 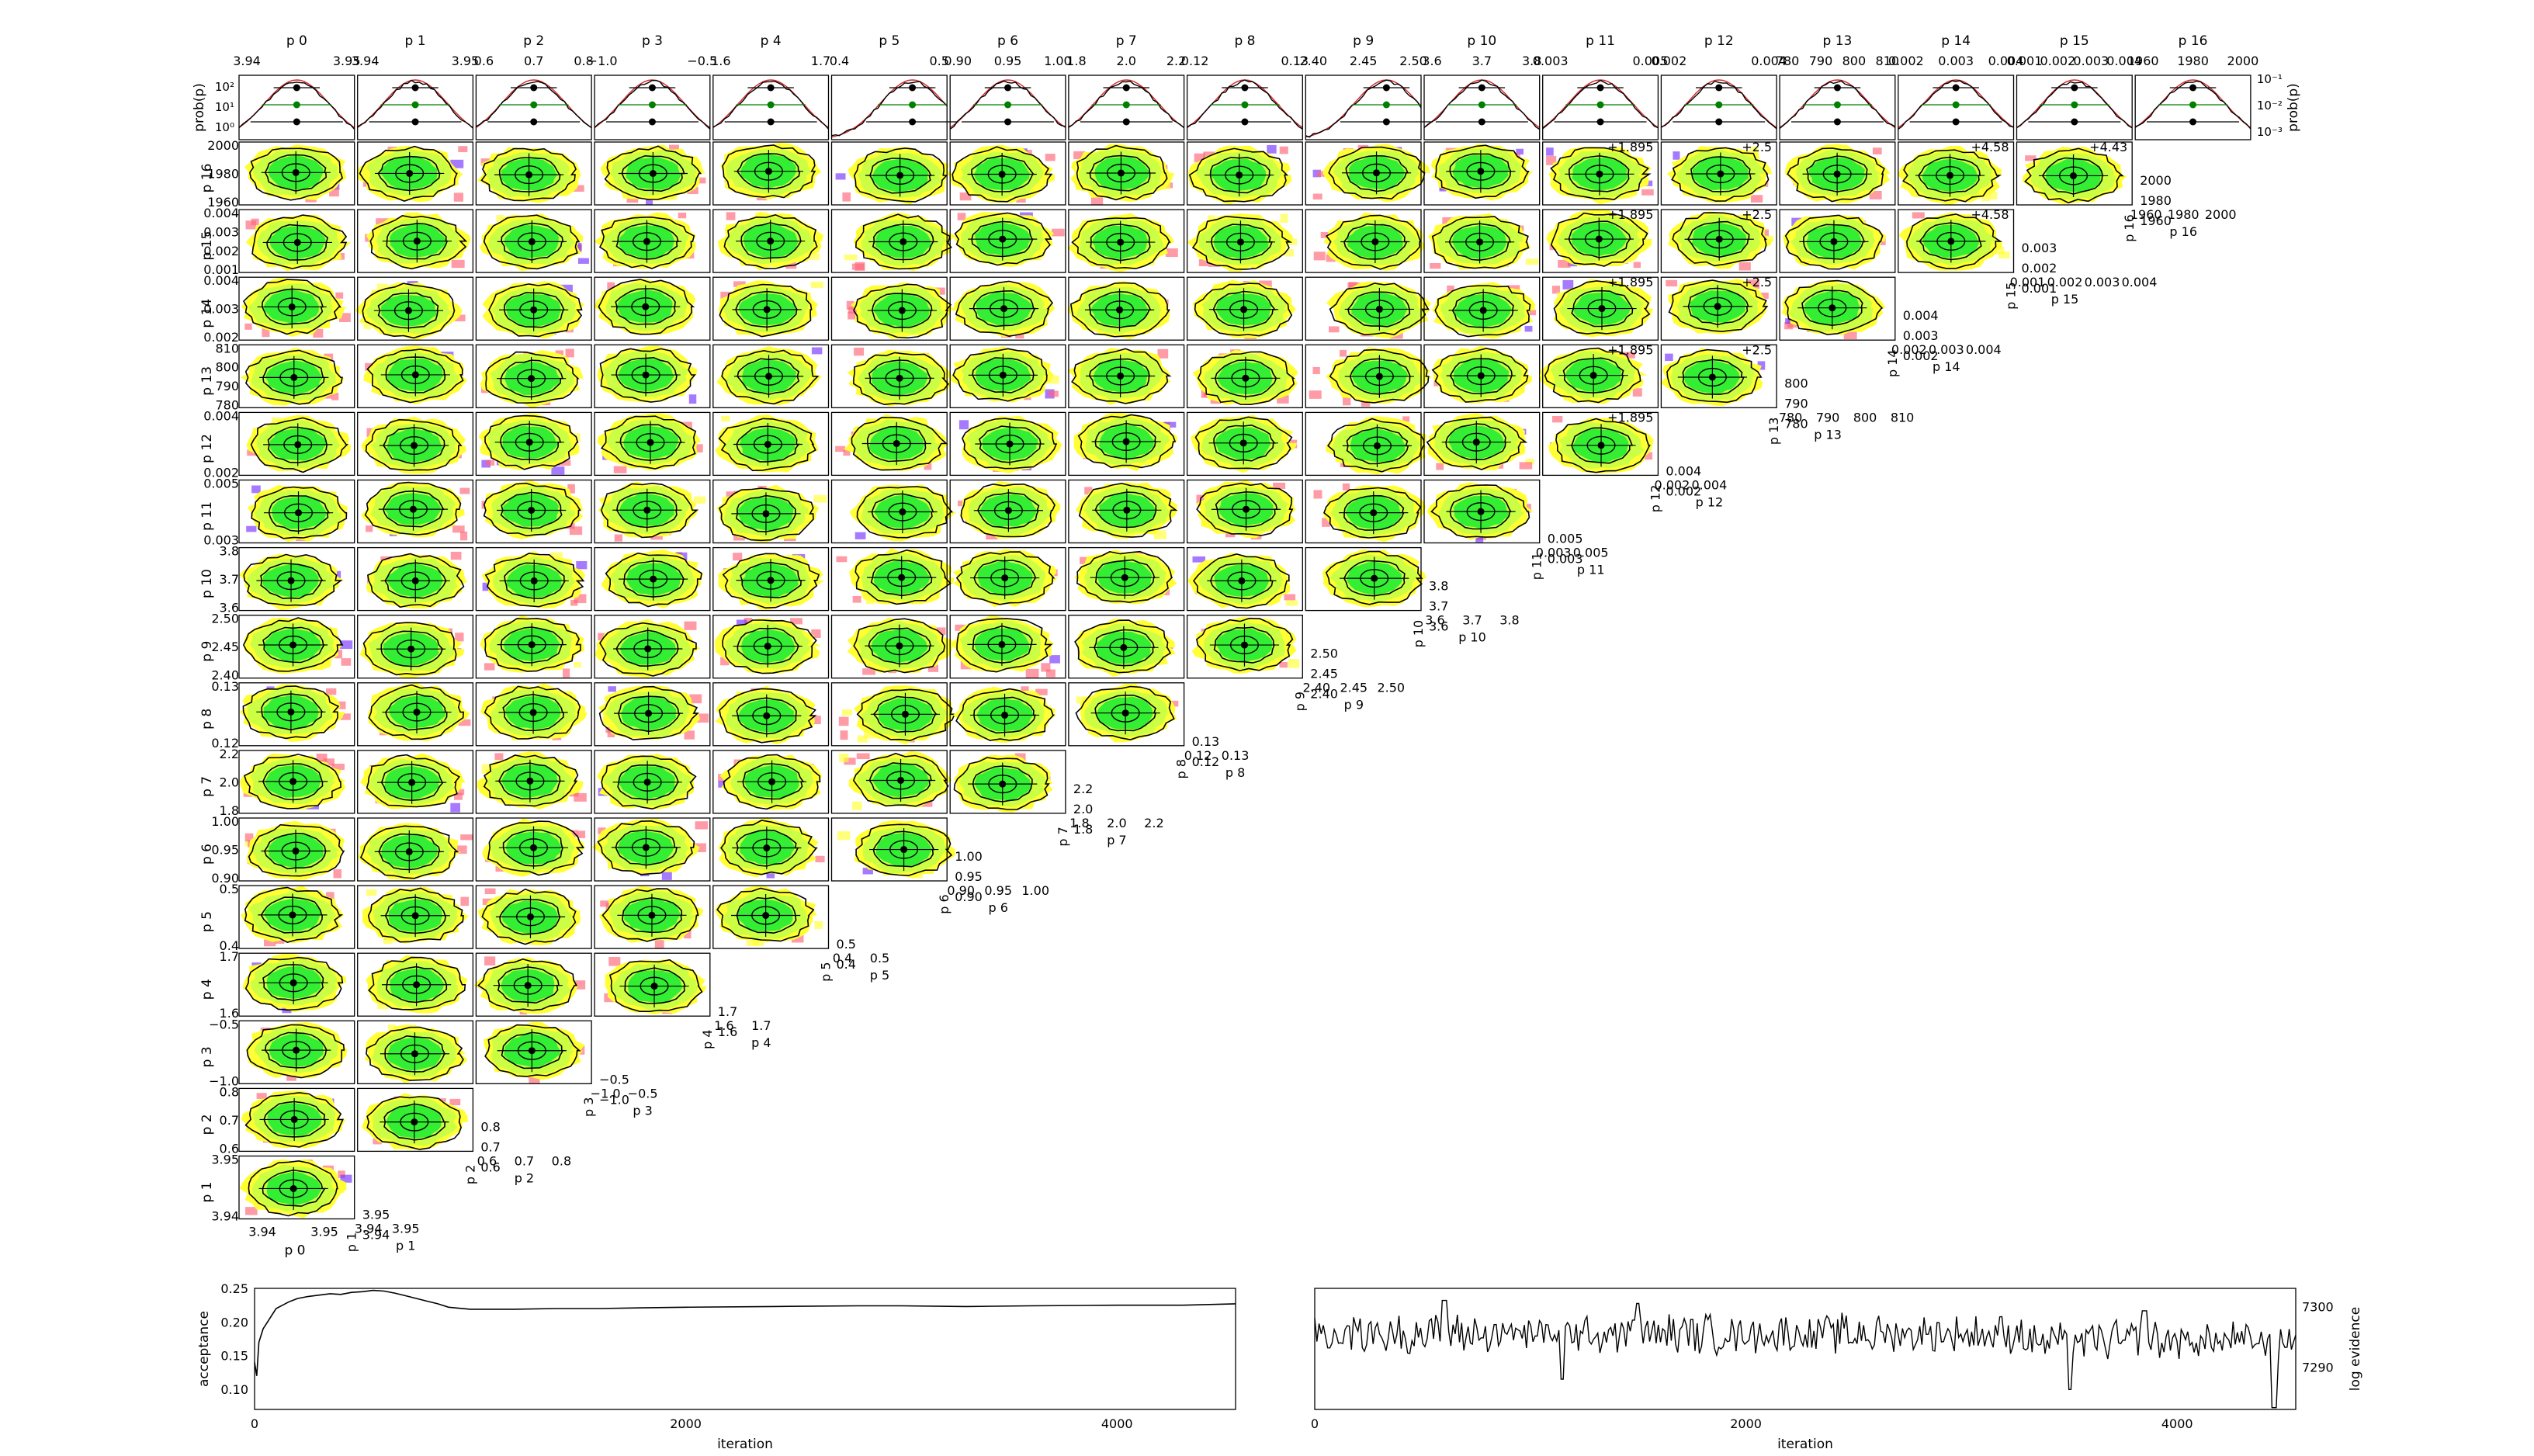 I want to click on diag-xtick: 2.45, so click(x=1354, y=688).